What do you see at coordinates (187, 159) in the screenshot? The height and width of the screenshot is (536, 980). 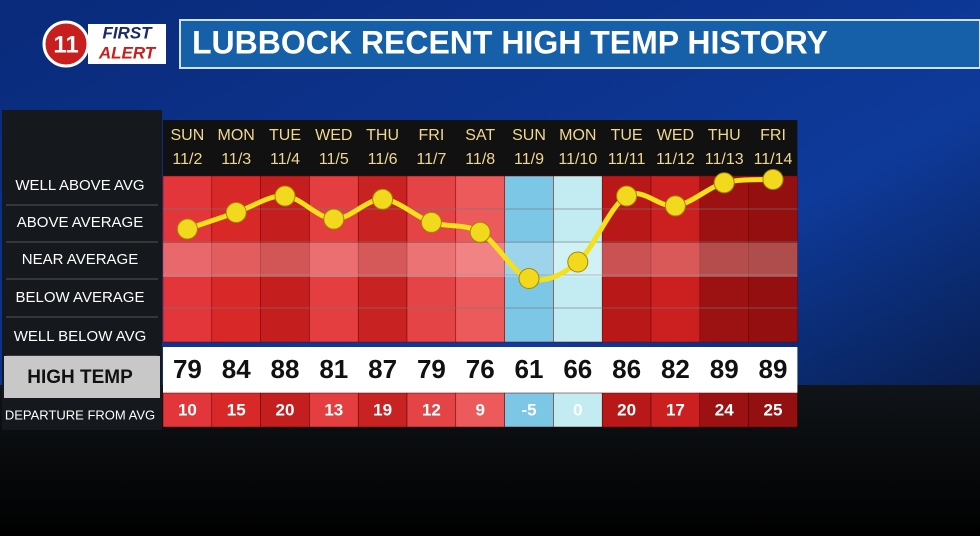 I see `day-date: 11/2` at bounding box center [187, 159].